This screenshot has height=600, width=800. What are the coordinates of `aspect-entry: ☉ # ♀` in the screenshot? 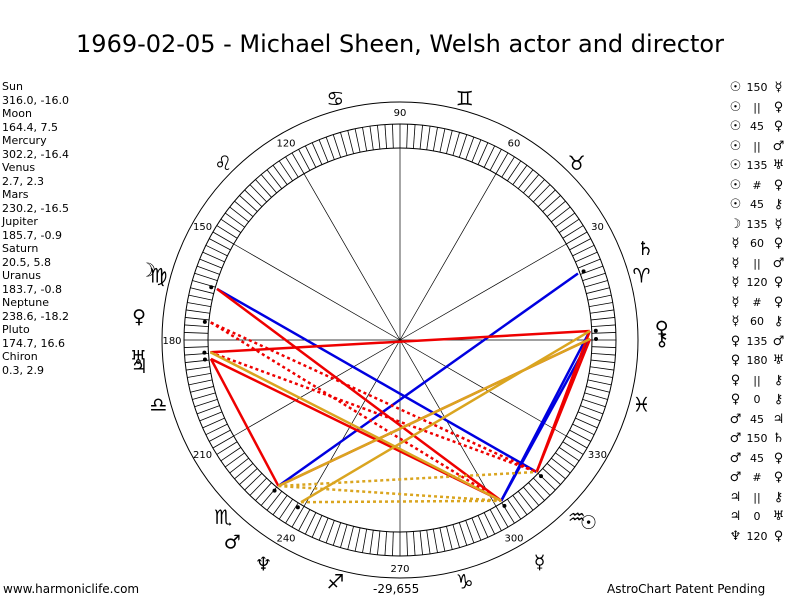 It's located at (763, 186).